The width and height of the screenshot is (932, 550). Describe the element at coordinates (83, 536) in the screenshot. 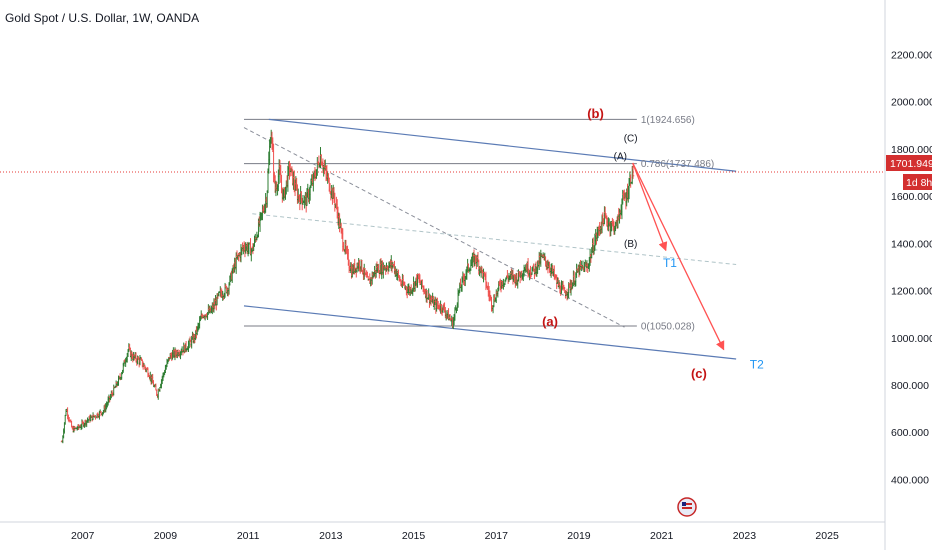

I see `x-tick-label: 2007` at that location.